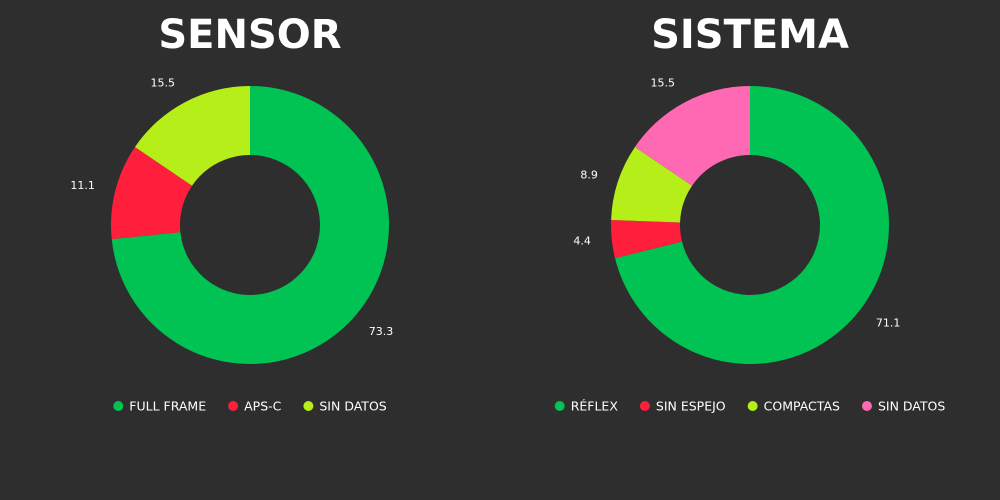 This screenshot has height=500, width=1000. What do you see at coordinates (249, 35) in the screenshot?
I see `chart-title: SENSOR` at bounding box center [249, 35].